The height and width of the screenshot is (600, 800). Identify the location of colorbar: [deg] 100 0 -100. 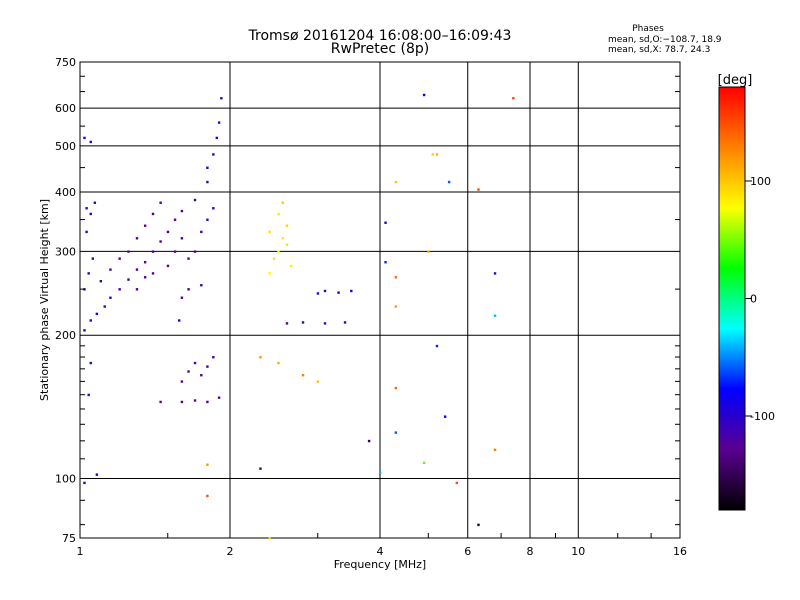
(746, 292).